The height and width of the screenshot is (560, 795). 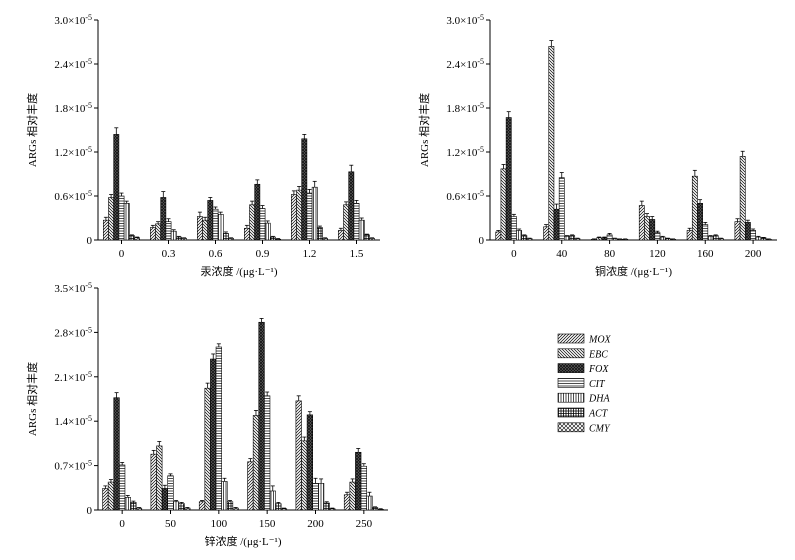 I want to click on x-tick-label: 50, so click(x=171, y=524).